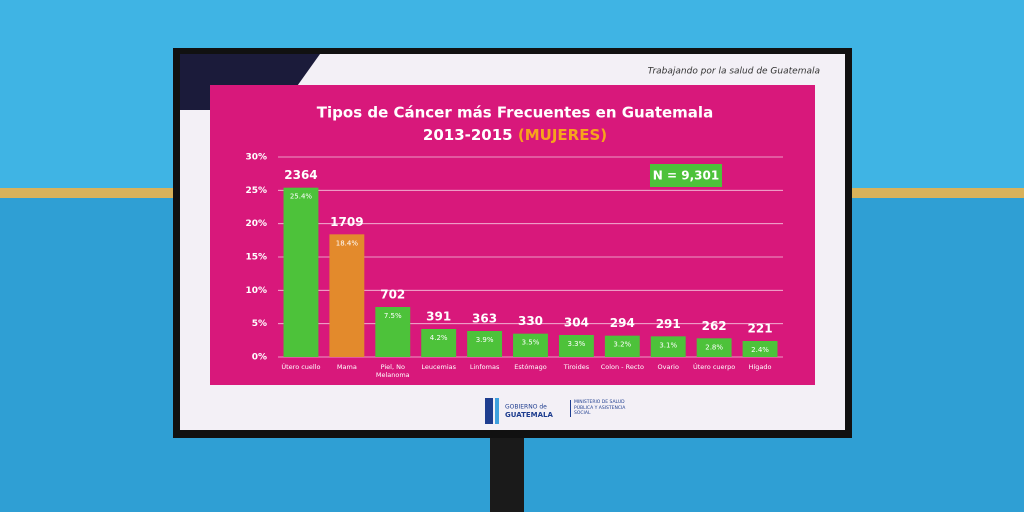  Describe the element at coordinates (439, 367) in the screenshot. I see `x-tick-label: Leucemias` at that location.